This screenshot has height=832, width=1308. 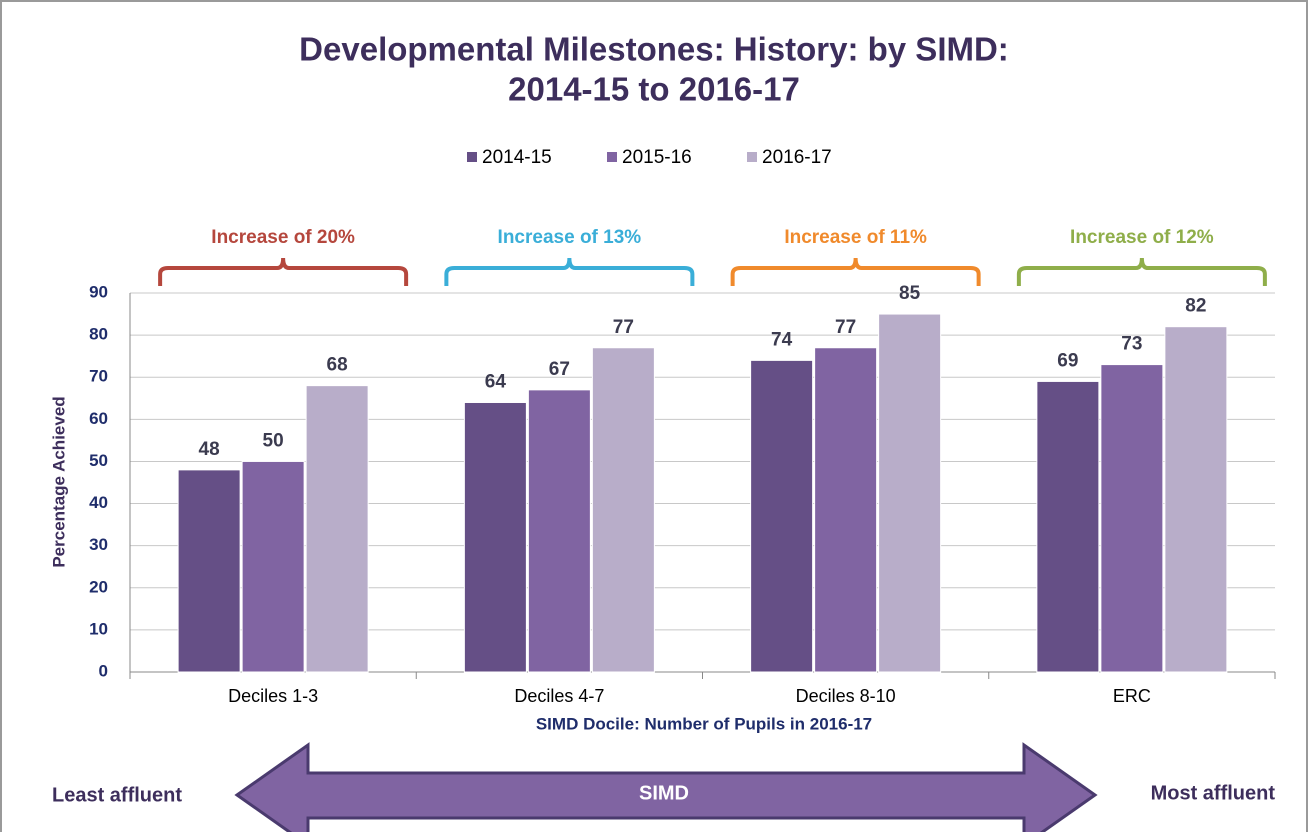 What do you see at coordinates (98, 586) in the screenshot?
I see `y-tick-label: 20` at bounding box center [98, 586].